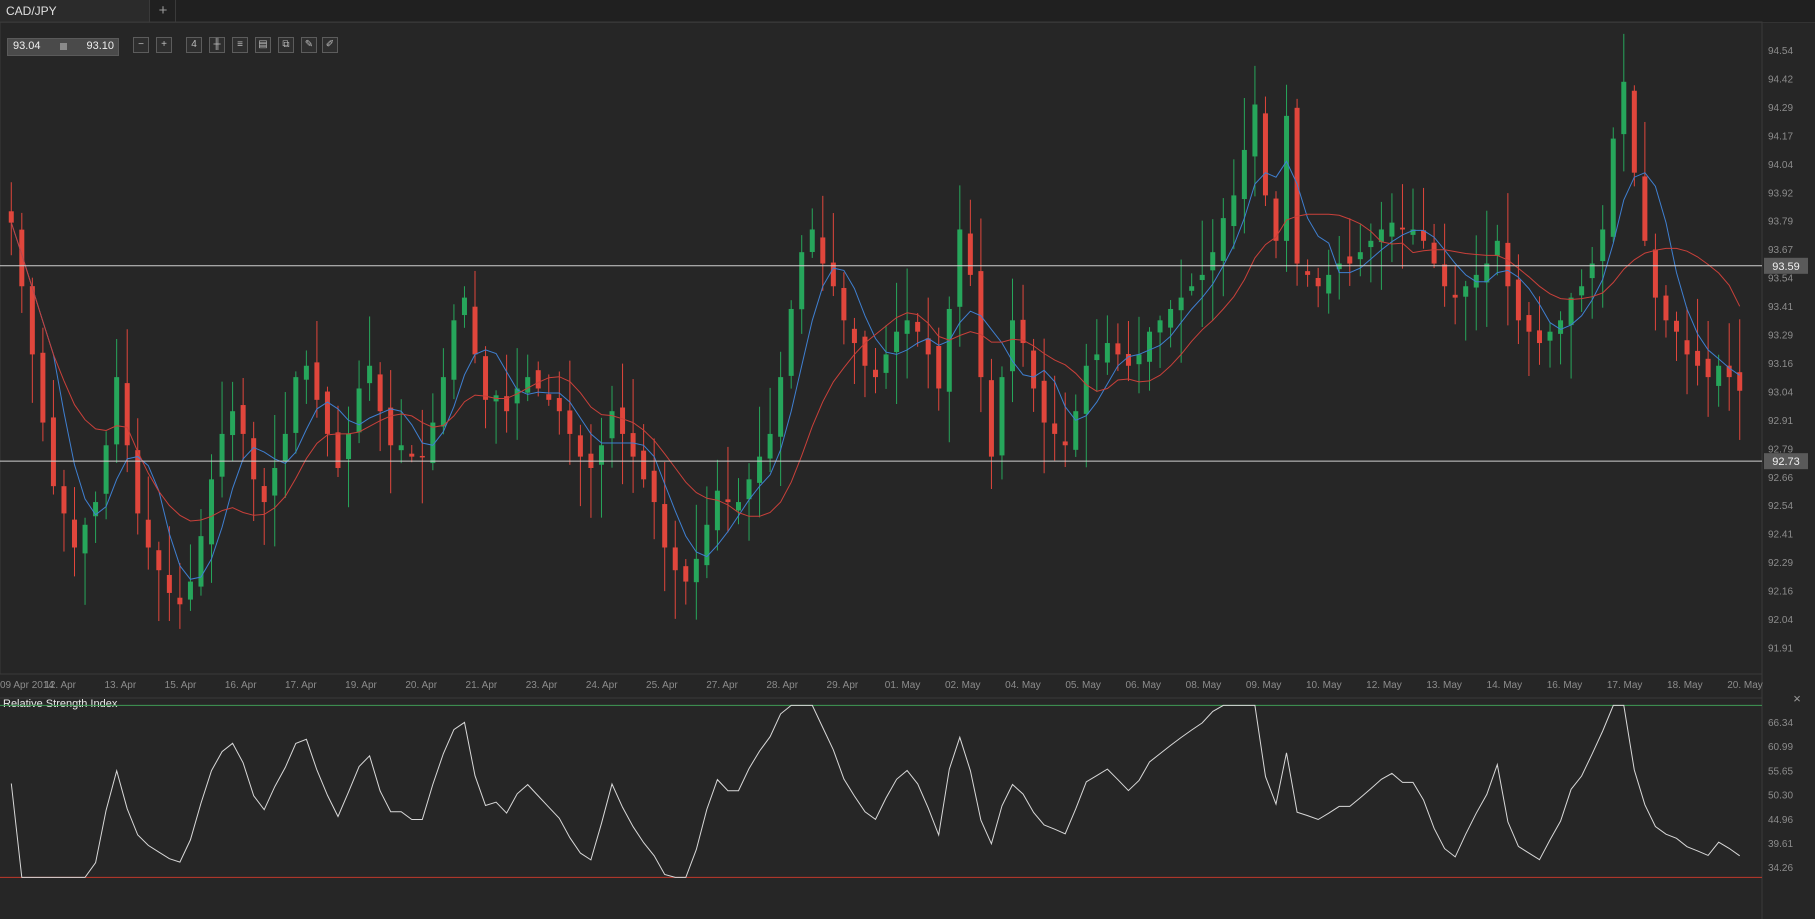  Describe the element at coordinates (75, 11) in the screenshot. I see `tab-cadjpy: CAD/JPY` at that location.